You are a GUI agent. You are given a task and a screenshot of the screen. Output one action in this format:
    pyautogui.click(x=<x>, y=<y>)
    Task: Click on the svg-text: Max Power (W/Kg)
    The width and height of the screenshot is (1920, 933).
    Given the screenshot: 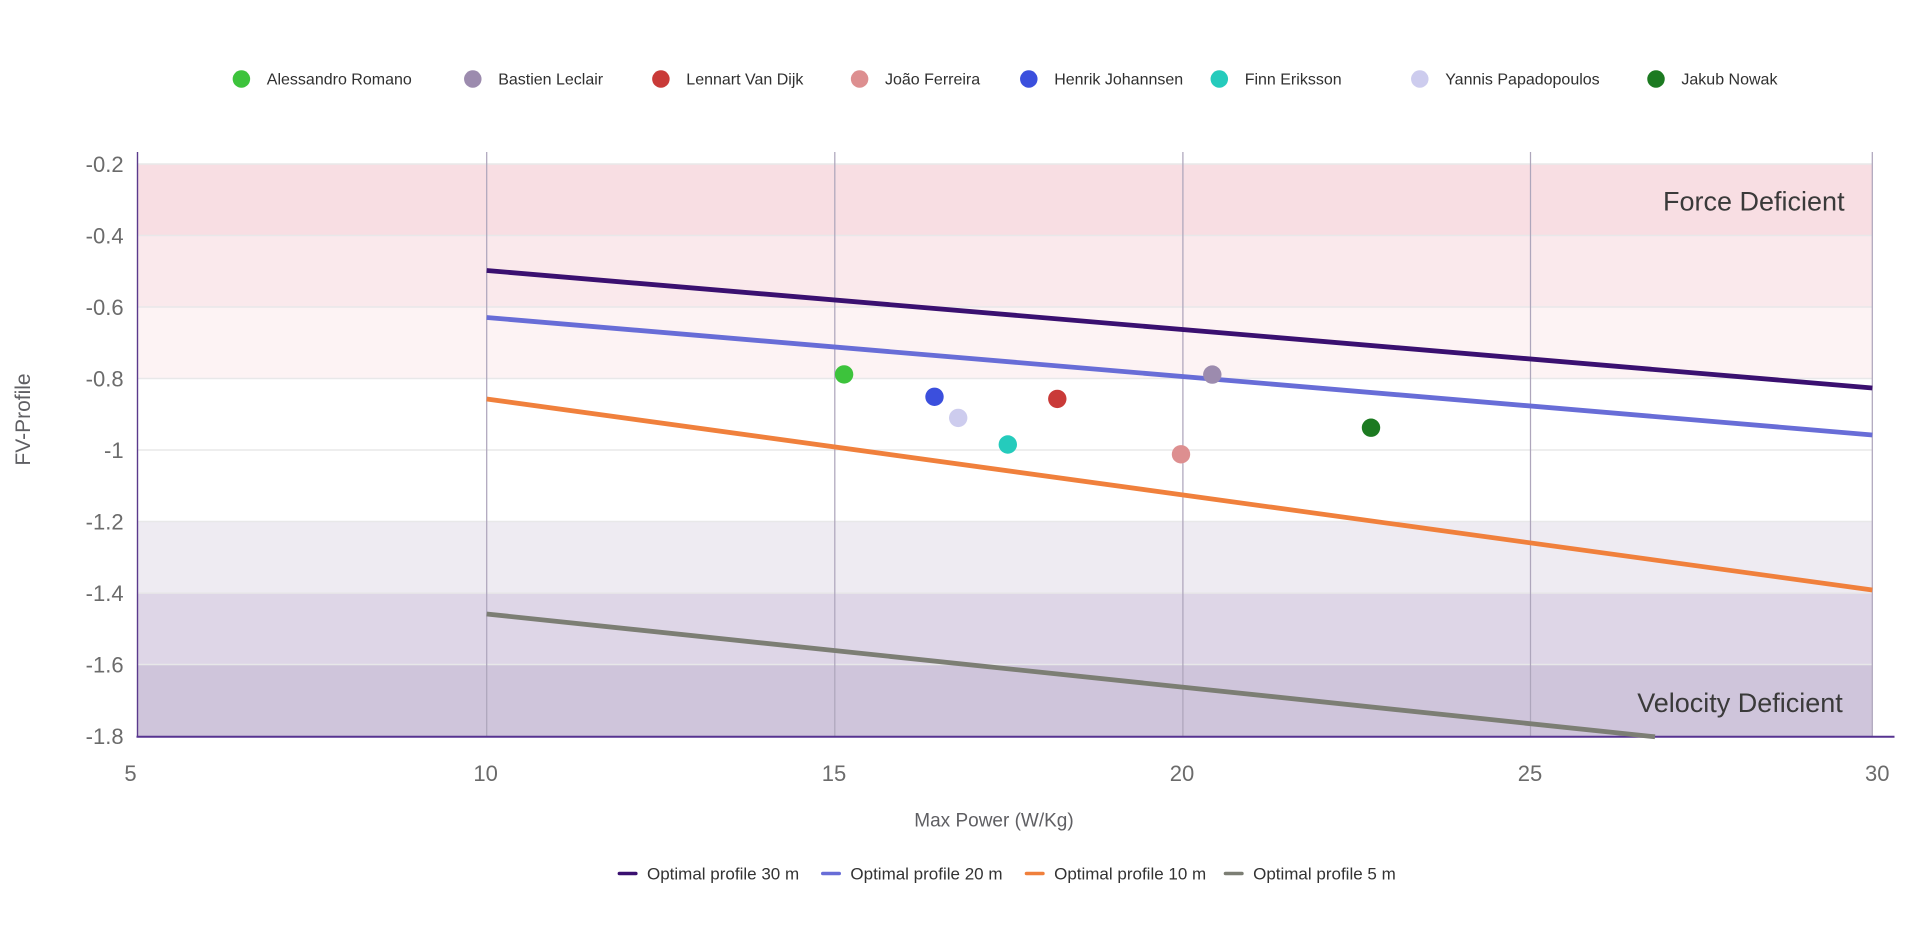 What is the action you would take?
    pyautogui.click(x=993, y=821)
    